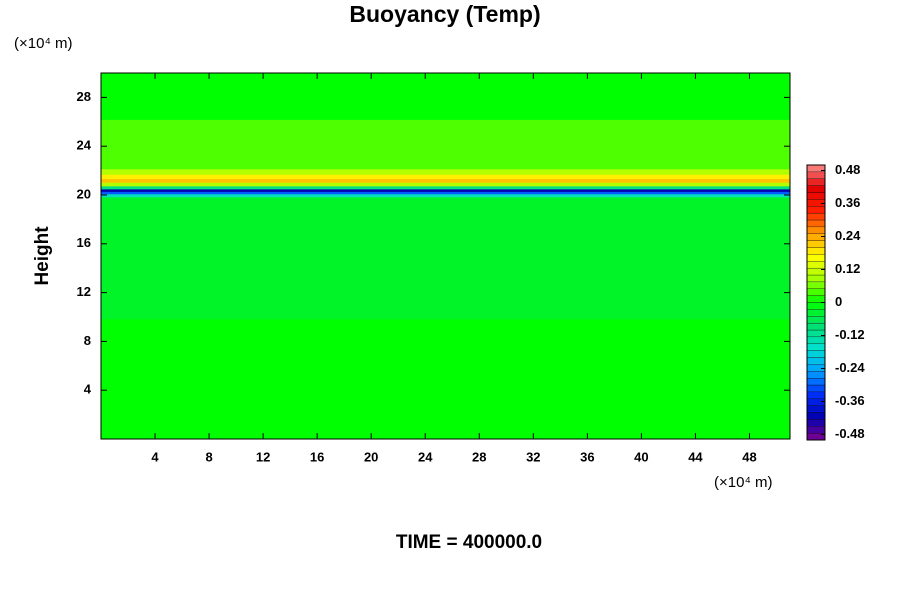 Image resolution: width=900 pixels, height=600 pixels. I want to click on chart-title: Buoyancy (Temp), so click(444, 14).